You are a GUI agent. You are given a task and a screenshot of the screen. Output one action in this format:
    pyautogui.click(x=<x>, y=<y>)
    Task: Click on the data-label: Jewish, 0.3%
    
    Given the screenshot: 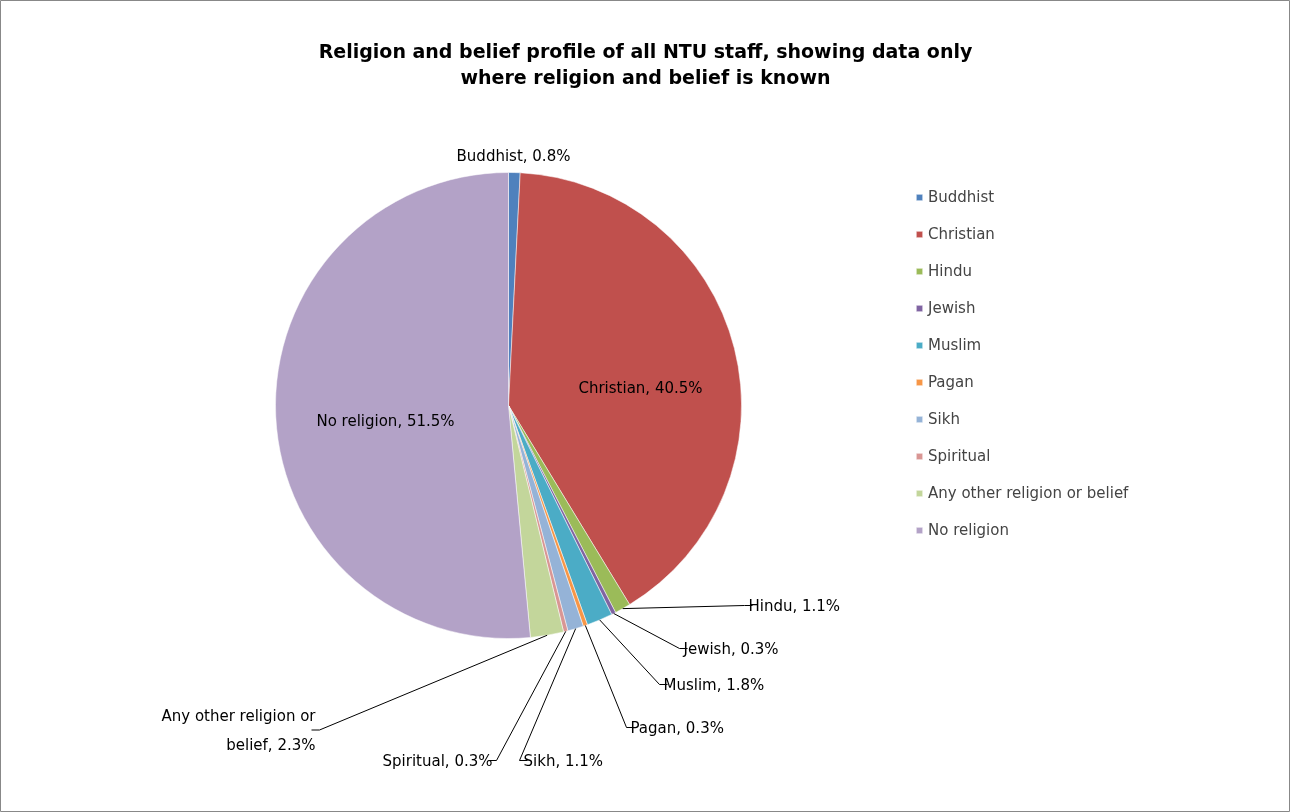 What is the action you would take?
    pyautogui.click(x=730, y=648)
    